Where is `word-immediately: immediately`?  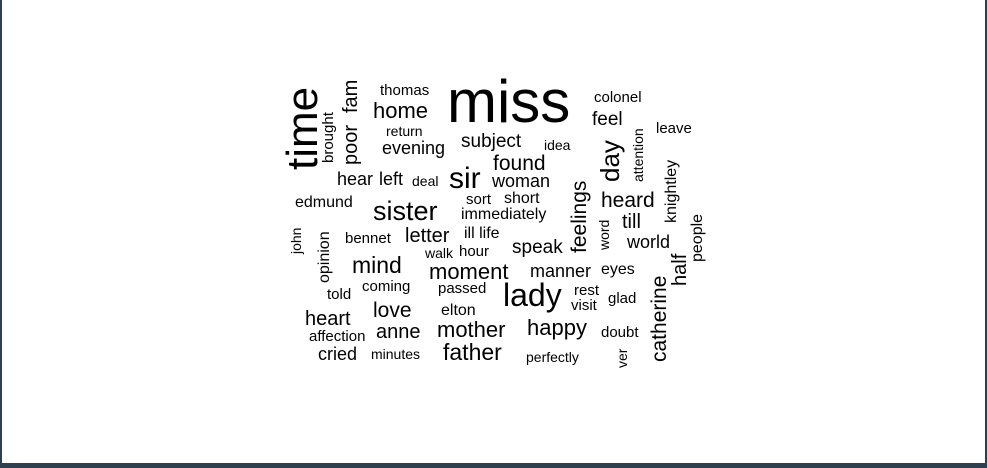
word-immediately: immediately is located at coordinates (504, 214).